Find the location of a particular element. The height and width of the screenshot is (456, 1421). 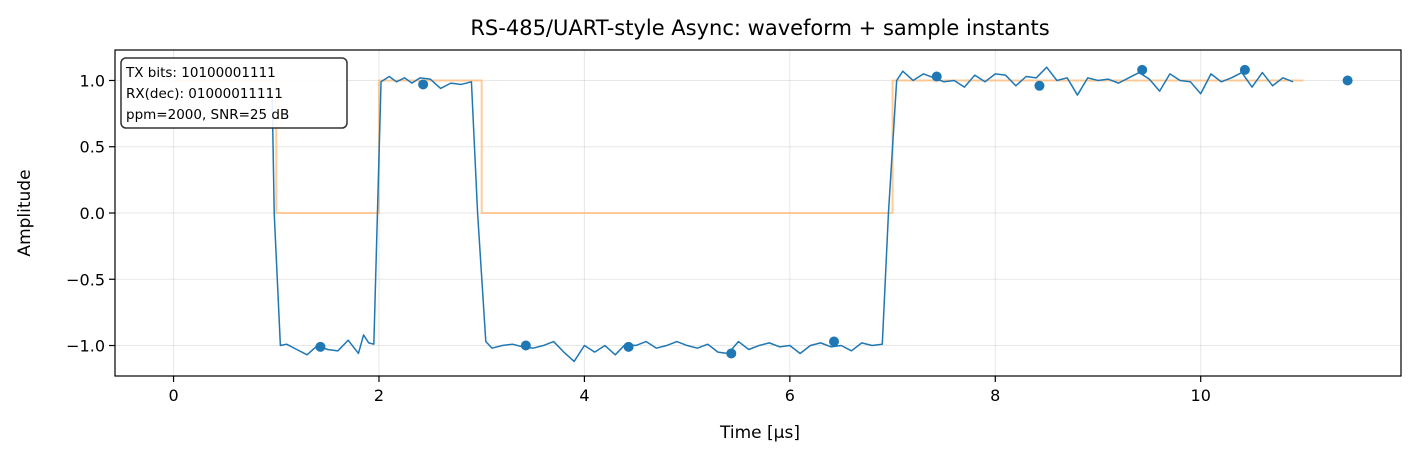

info-box-frame is located at coordinates (234, 93).